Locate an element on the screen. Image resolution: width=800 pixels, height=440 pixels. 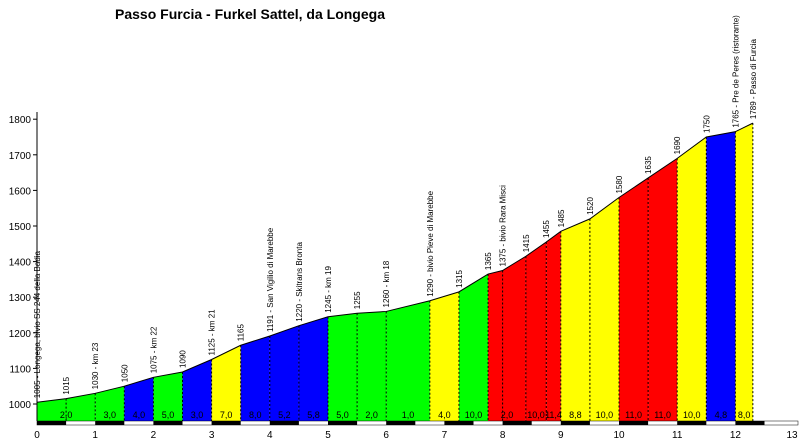
waypoint-label: 1315 is located at coordinates (459, 279).